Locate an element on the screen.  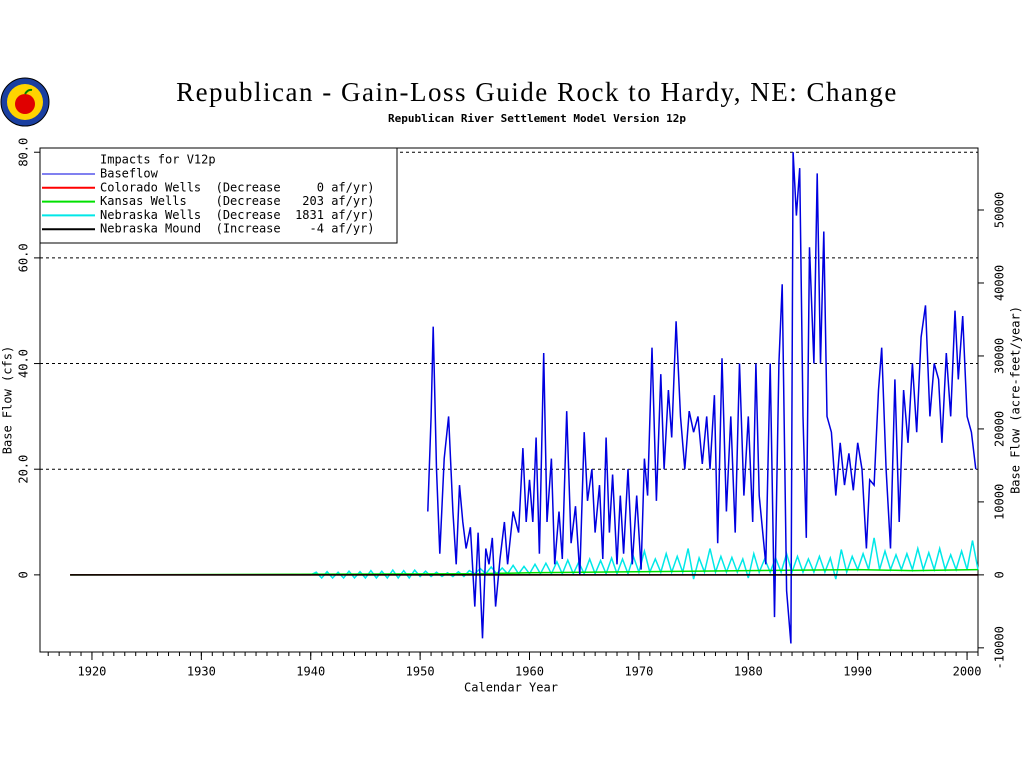
legend-label: Colorado Wells (Decrease 0 af/yr) is located at coordinates (237, 187).